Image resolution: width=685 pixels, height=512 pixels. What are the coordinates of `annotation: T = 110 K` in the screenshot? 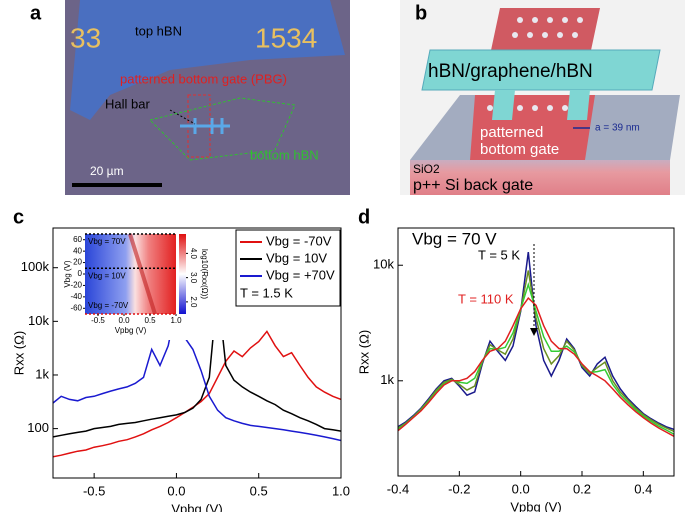 It's located at (486, 298).